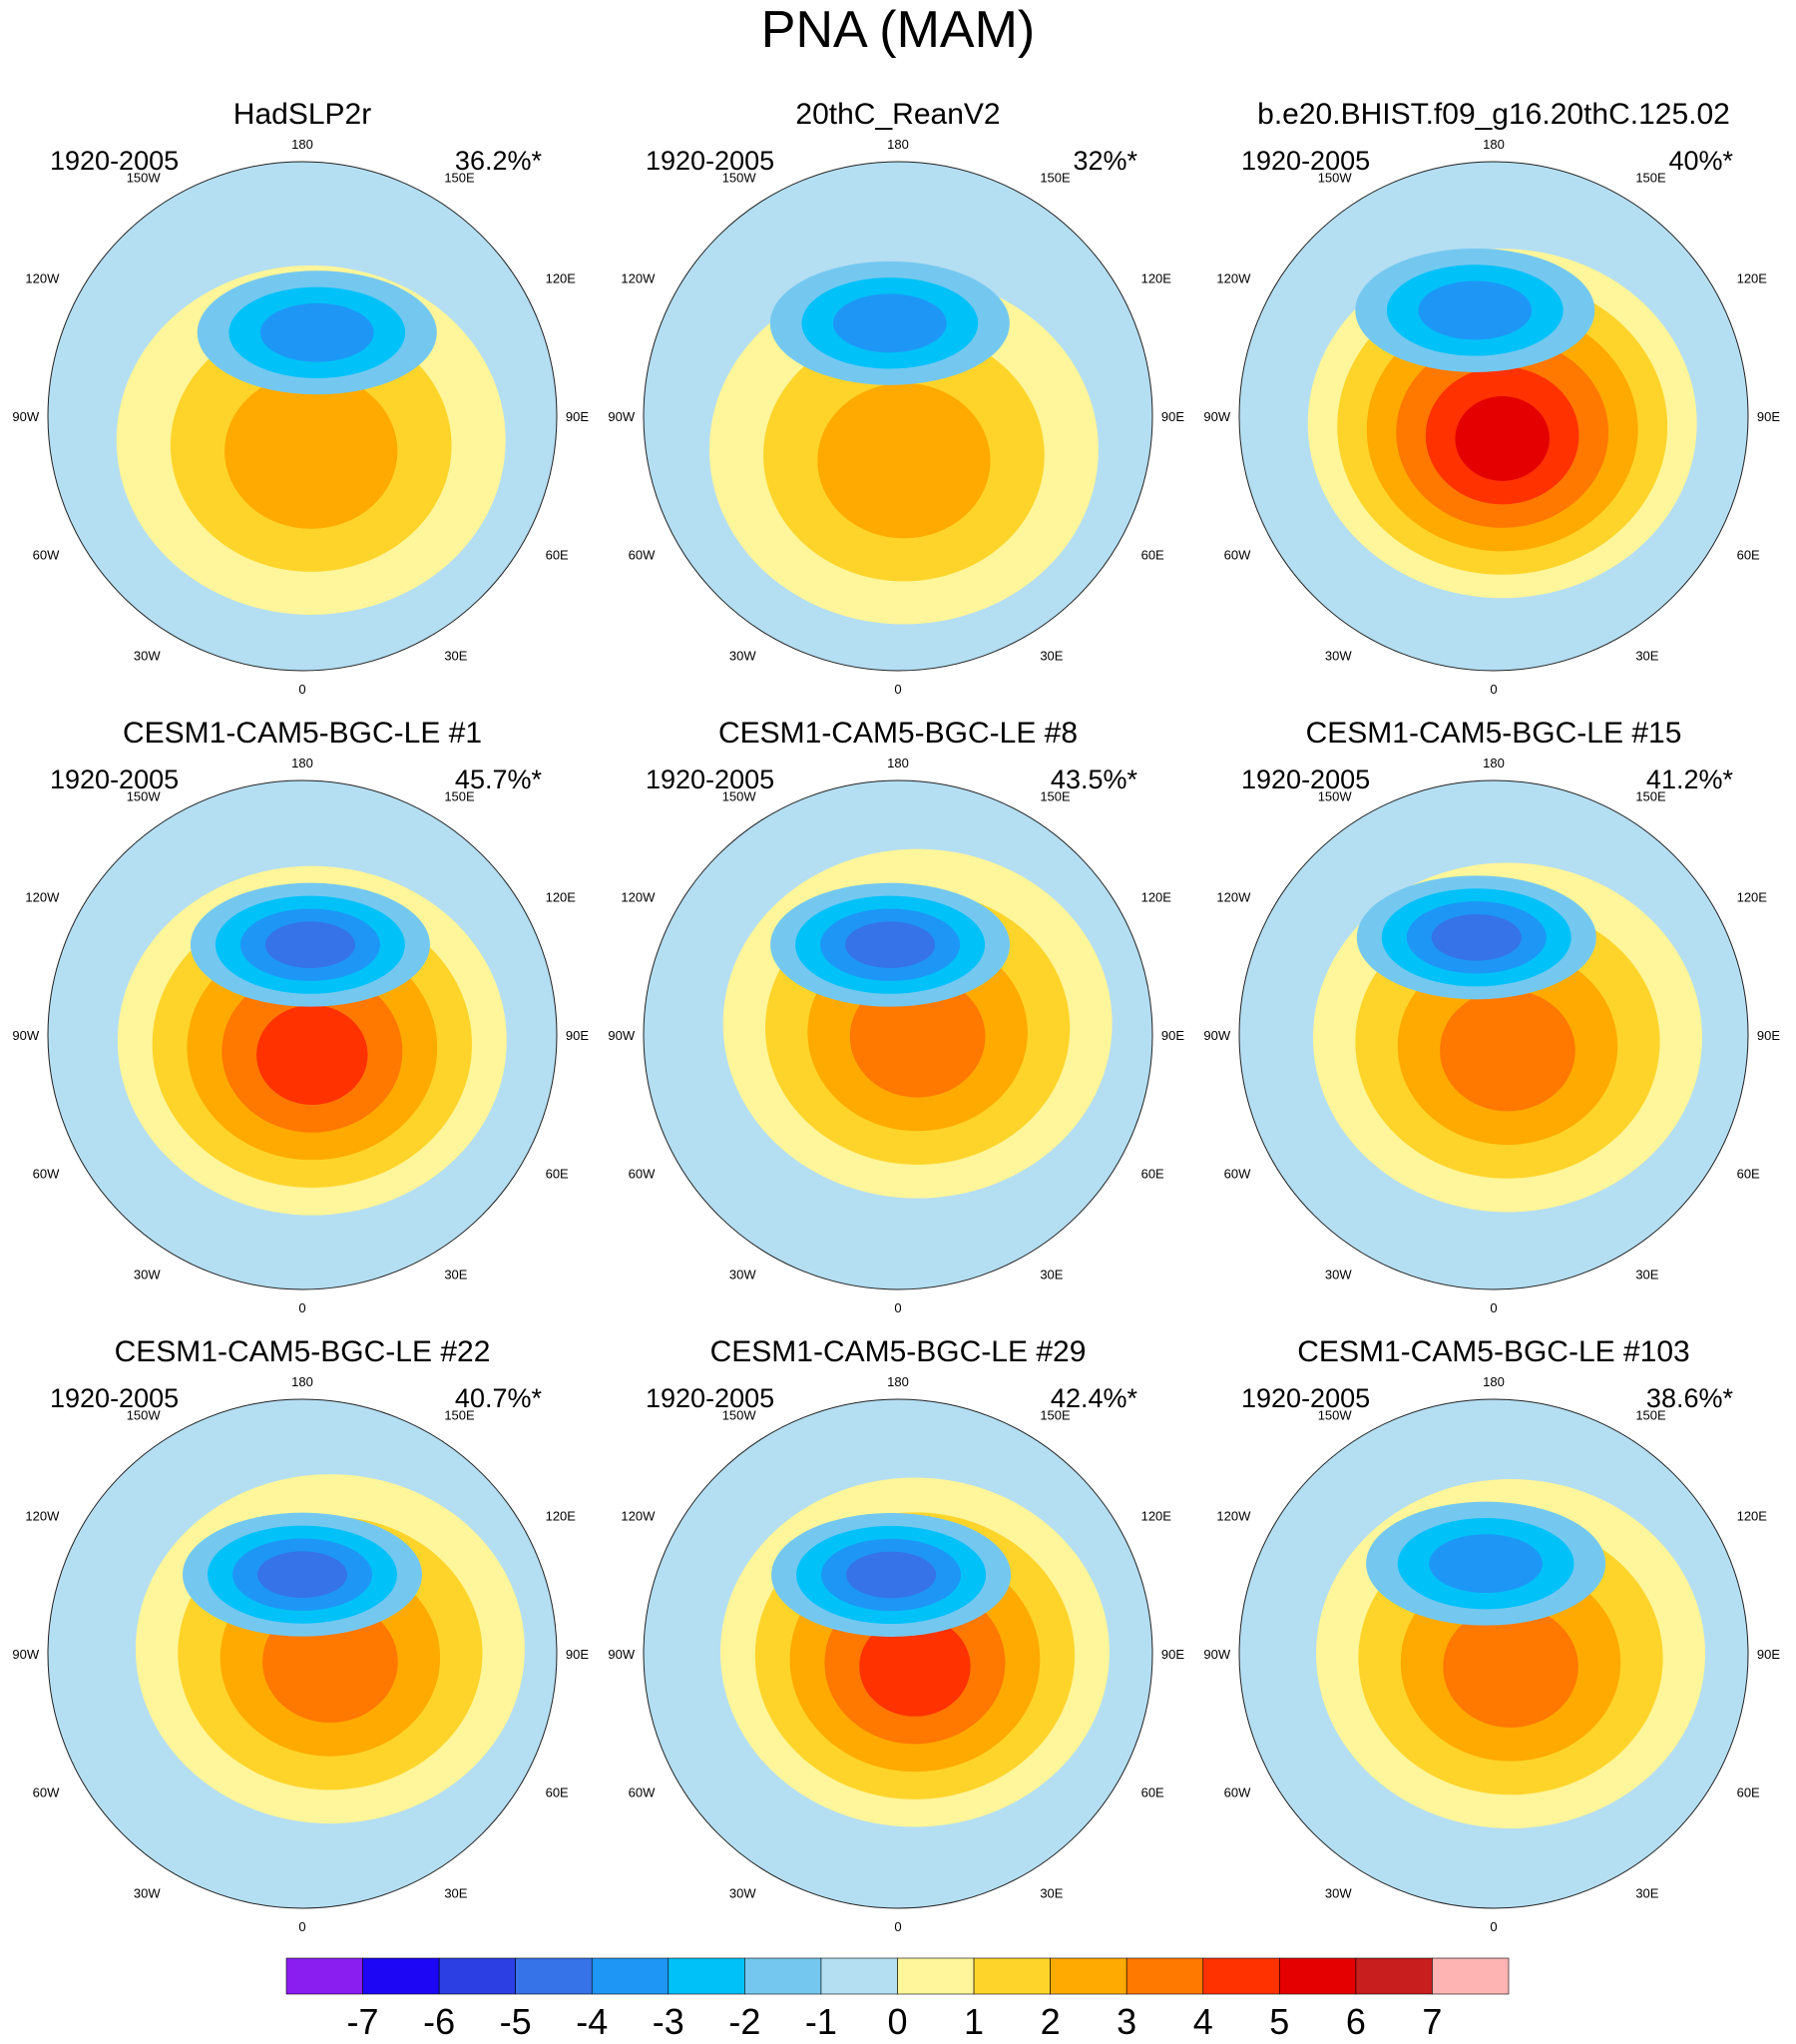  Describe the element at coordinates (668, 2021) in the screenshot. I see `colorbar-tick-label: -3` at that location.